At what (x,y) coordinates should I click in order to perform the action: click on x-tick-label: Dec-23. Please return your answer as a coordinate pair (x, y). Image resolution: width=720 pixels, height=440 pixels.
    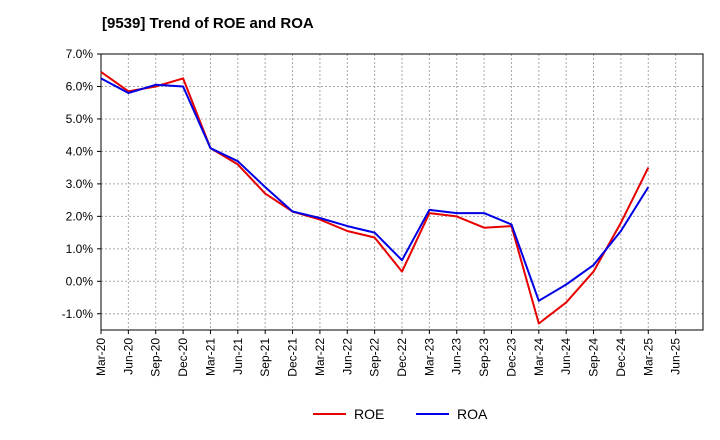
    Looking at the image, I should click on (511, 357).